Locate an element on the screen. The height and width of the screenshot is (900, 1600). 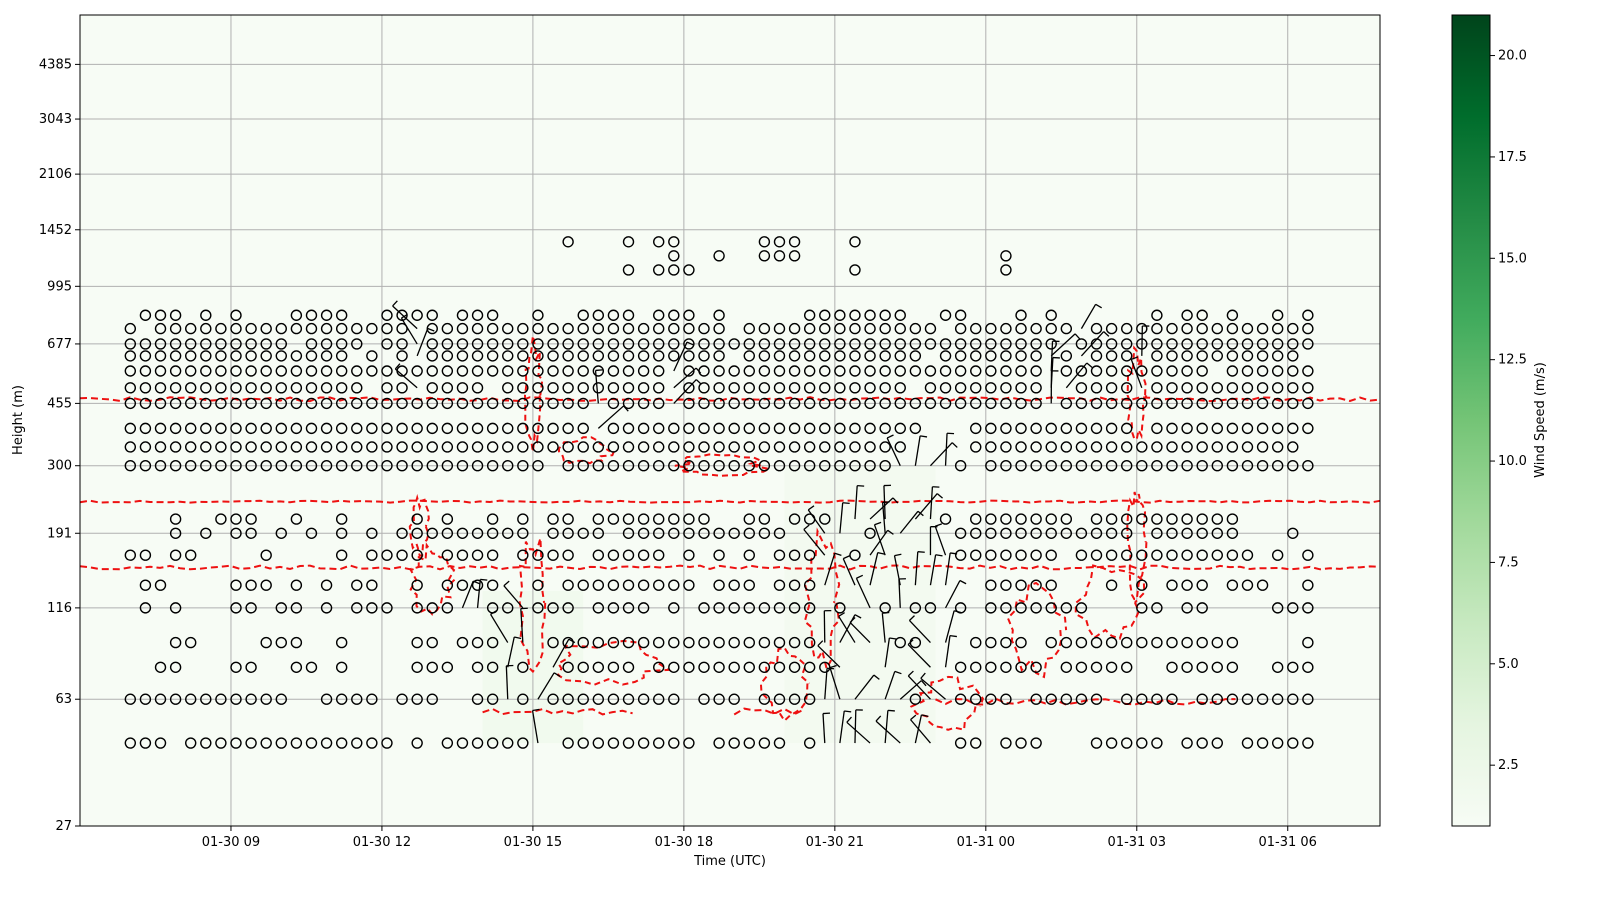
x-tick-label: 01-30 15 is located at coordinates (533, 842).